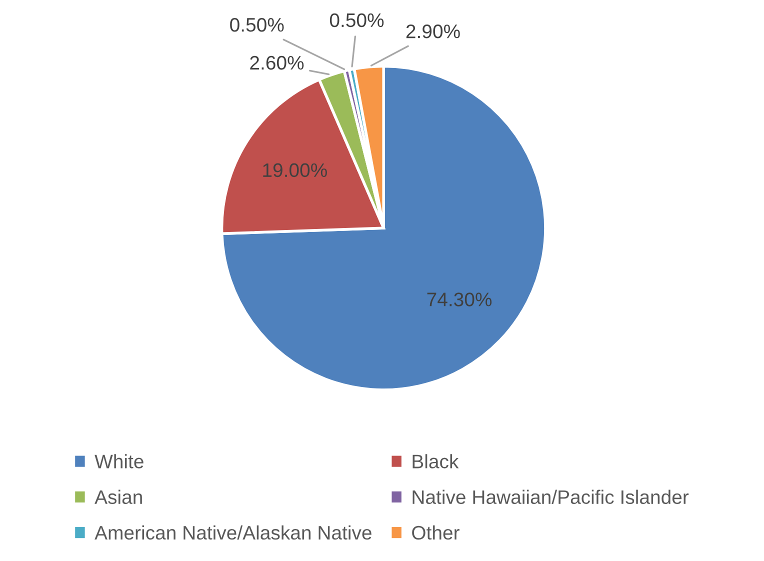 The image size is (764, 561). I want to click on legend-label: Black, so click(435, 461).